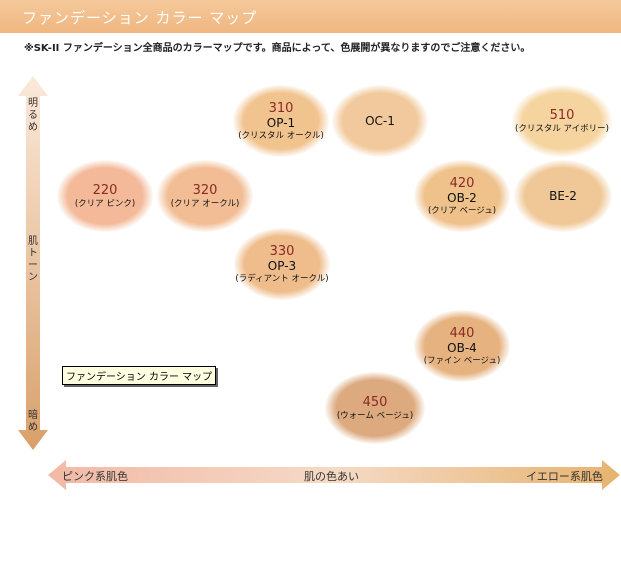  What do you see at coordinates (95, 476) in the screenshot?
I see `axis-label-pink: ピンク系肌色` at bounding box center [95, 476].